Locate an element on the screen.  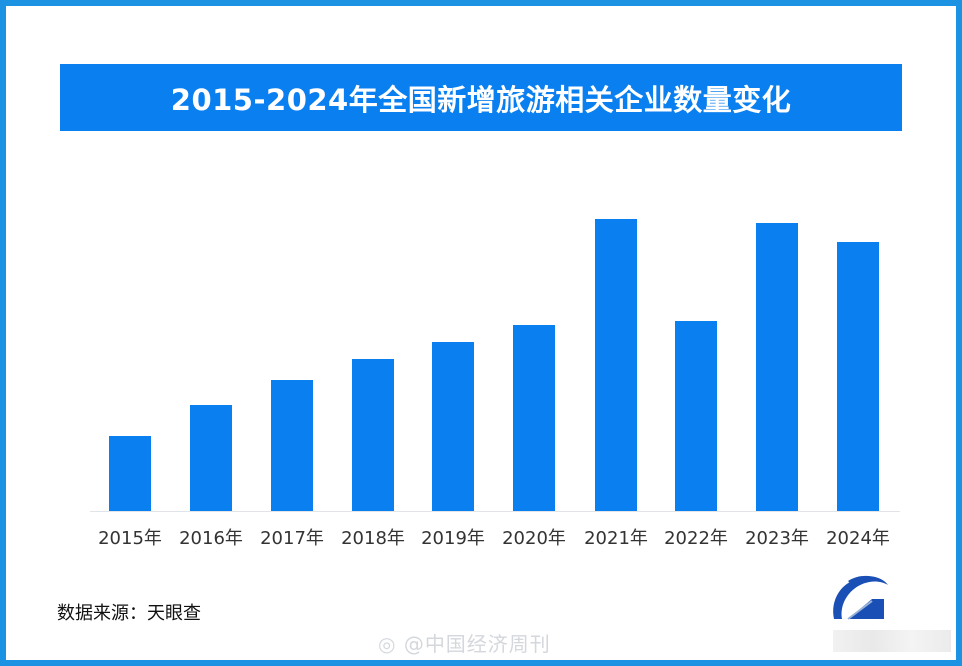
bar-2020 is located at coordinates (534, 418).